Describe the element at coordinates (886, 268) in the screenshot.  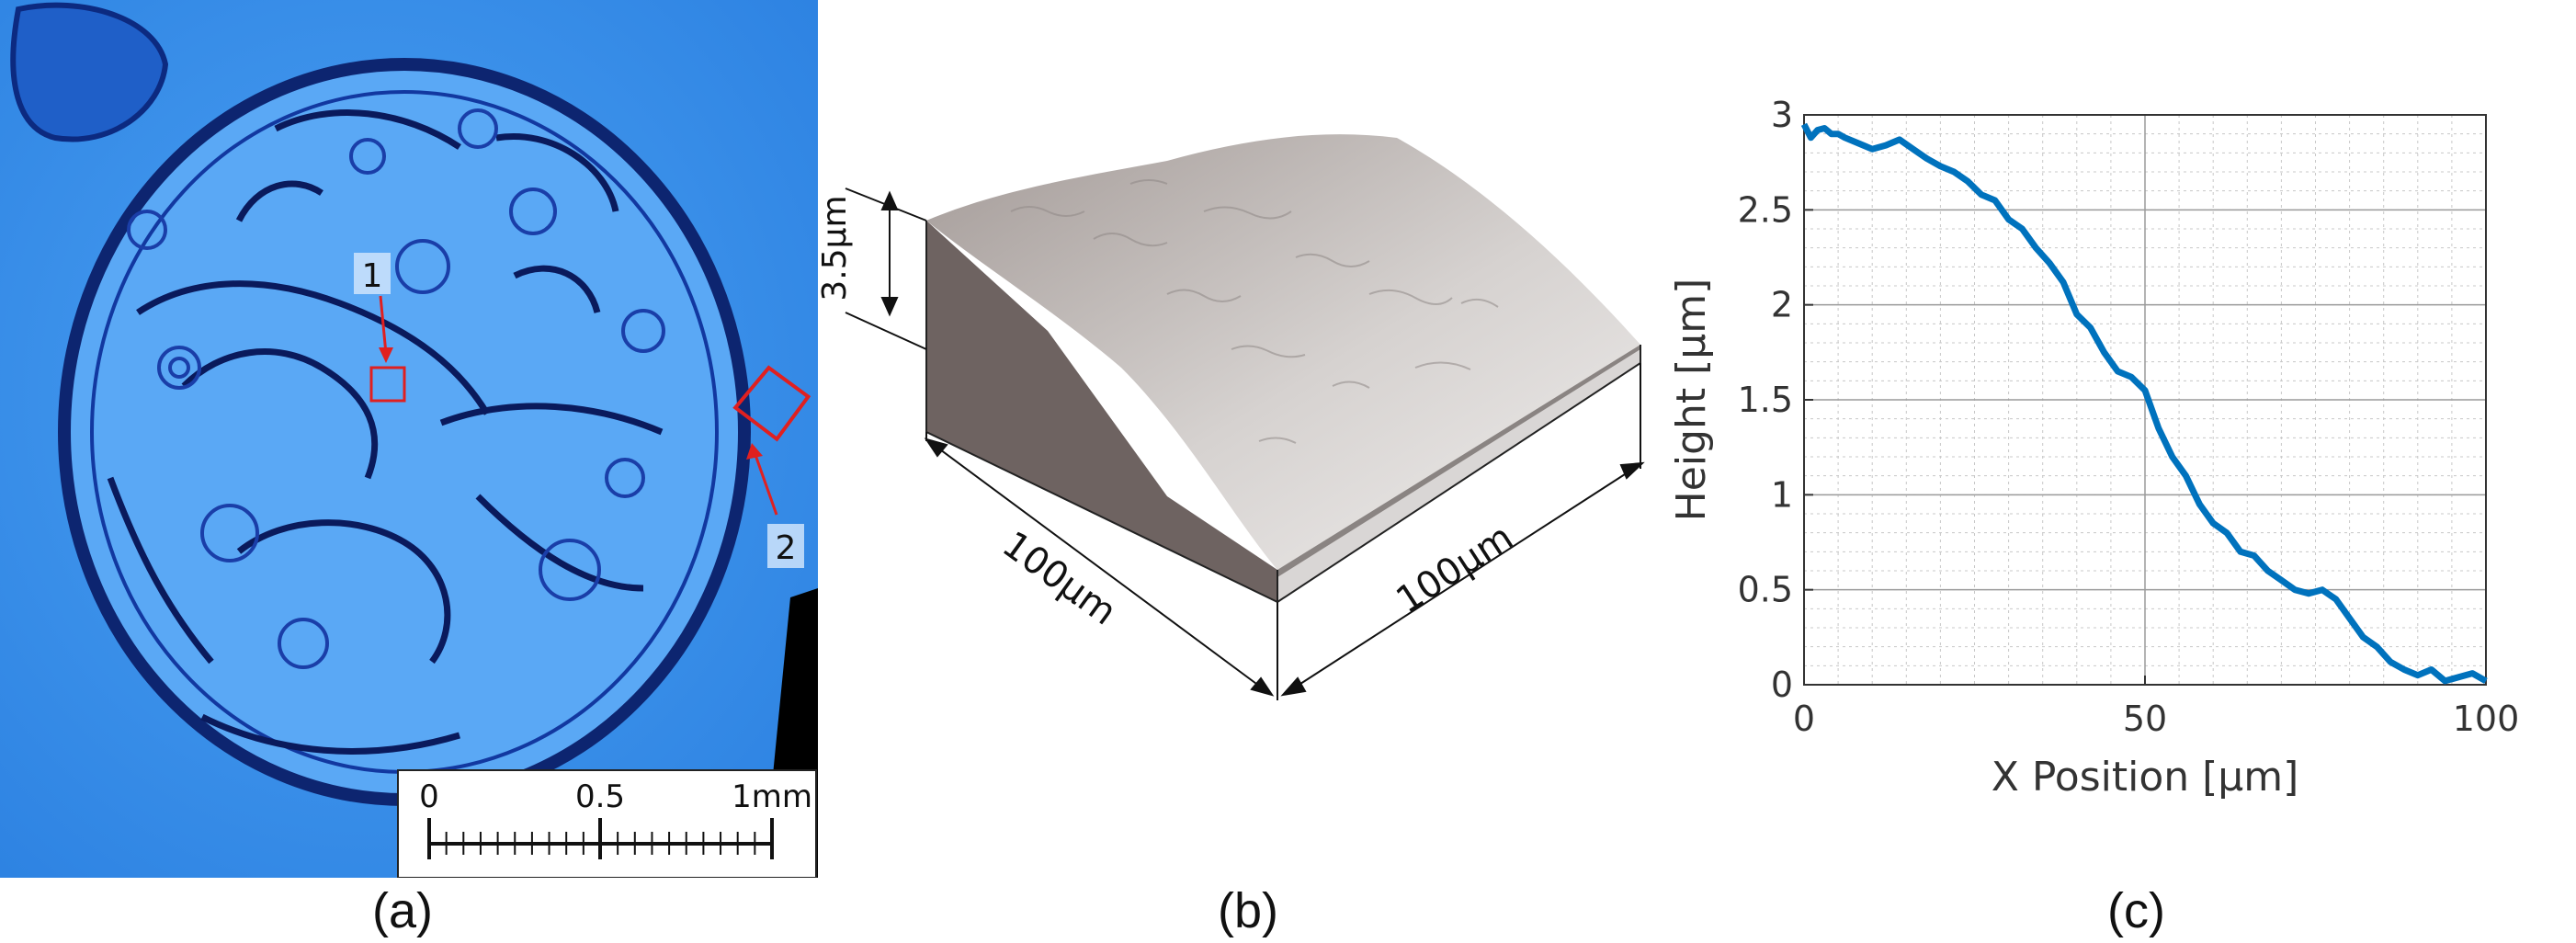
I see `dimension-height` at that location.